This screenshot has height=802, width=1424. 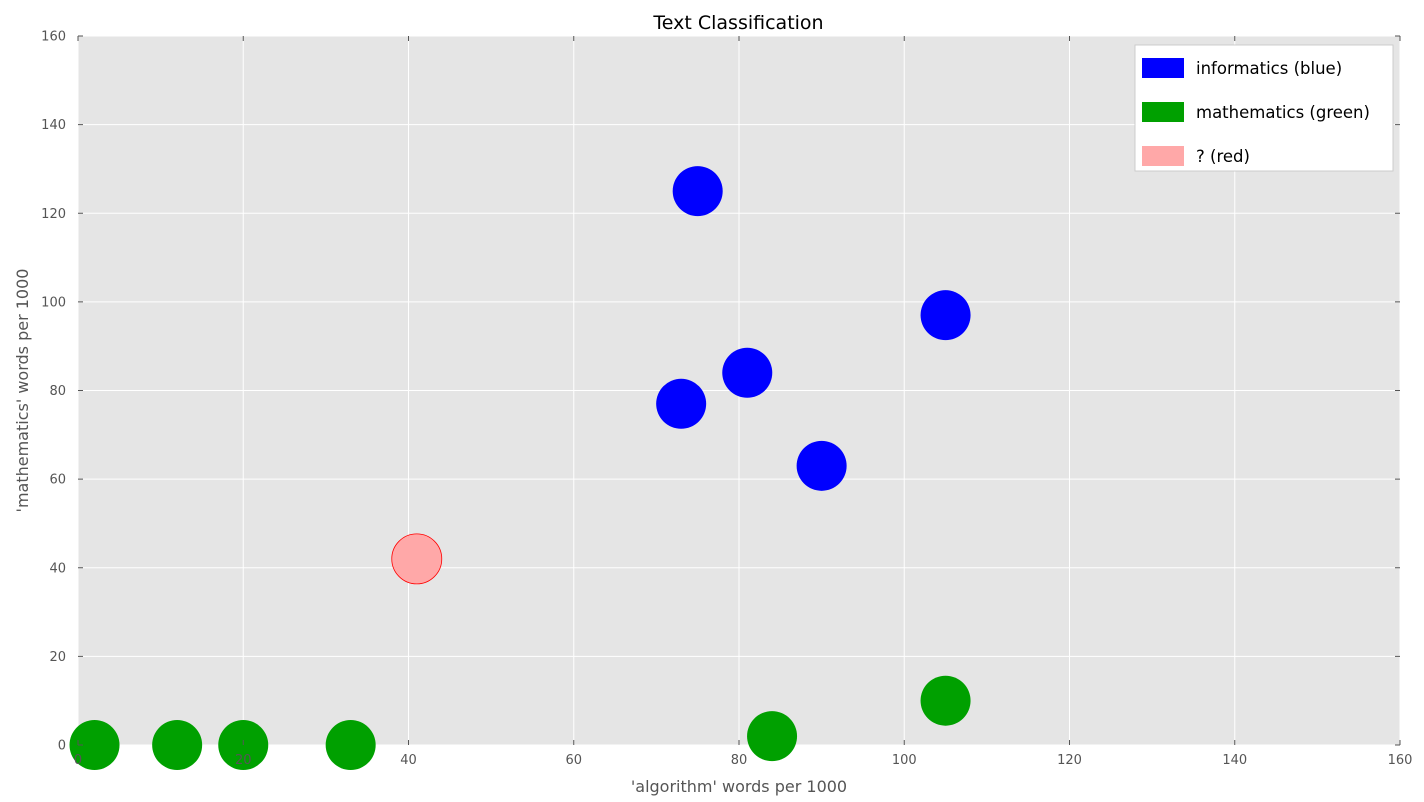 I want to click on legend-label: informatics (blue), so click(x=1269, y=68).